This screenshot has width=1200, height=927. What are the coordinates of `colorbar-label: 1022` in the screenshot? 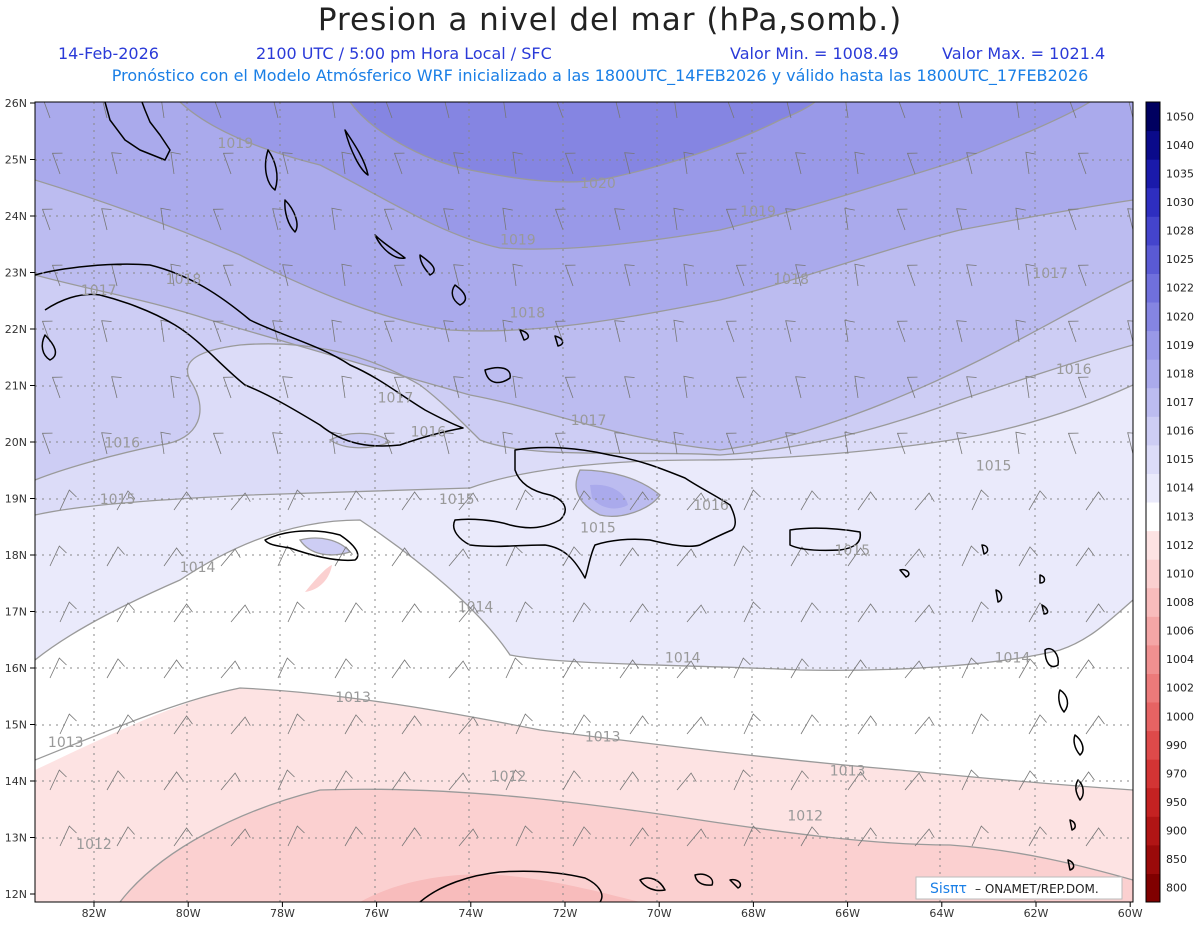 It's located at (1180, 288).